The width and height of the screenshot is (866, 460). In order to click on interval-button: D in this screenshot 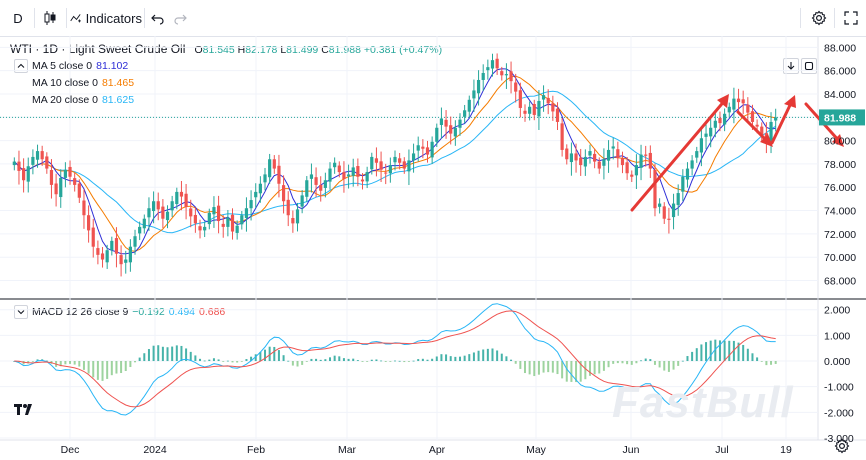, I will do `click(18, 18)`.